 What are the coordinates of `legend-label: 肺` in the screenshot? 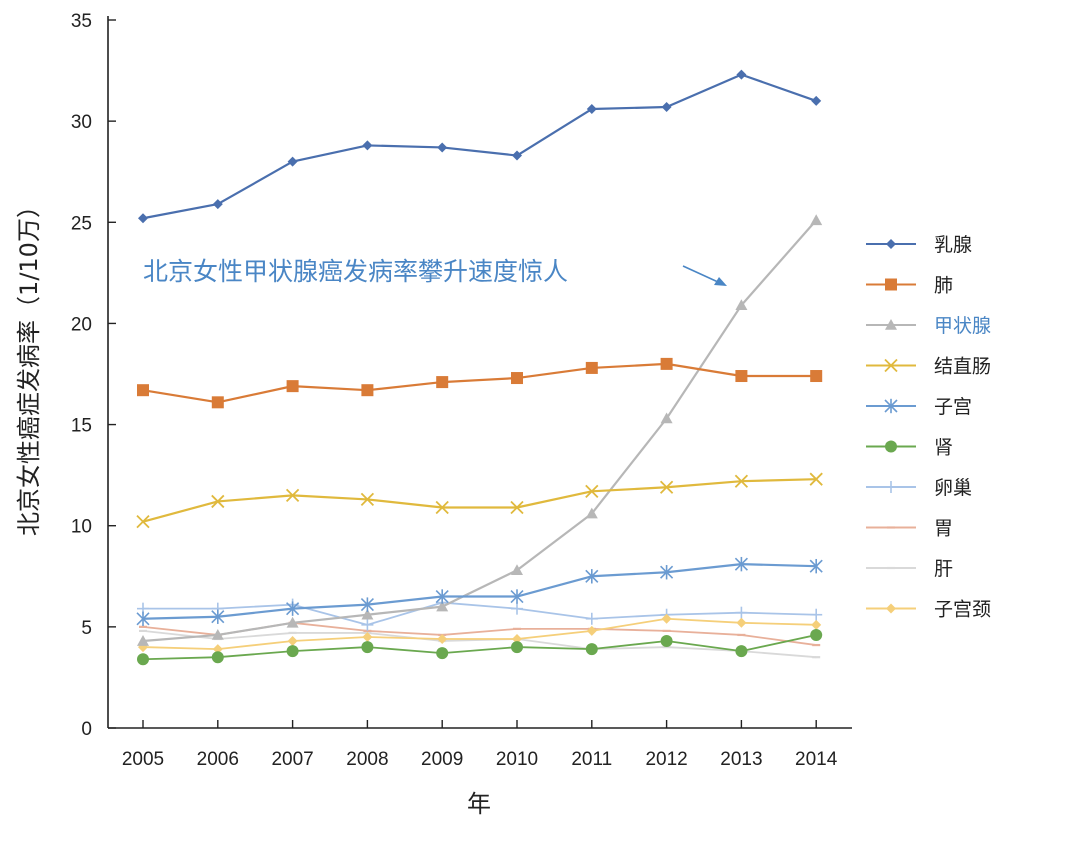 It's located at (943, 286).